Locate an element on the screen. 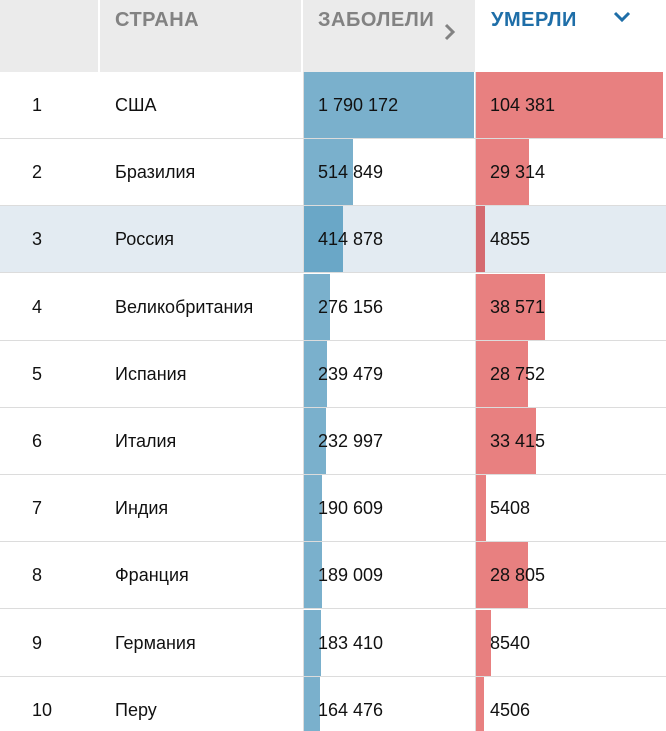  country-column-header: СТРАНА is located at coordinates (199, 36).